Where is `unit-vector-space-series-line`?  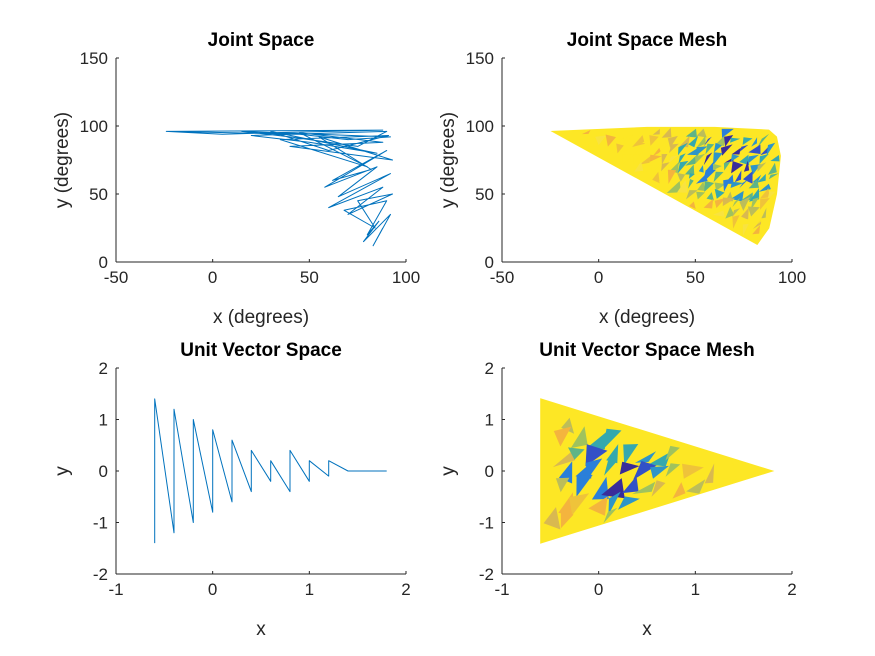
unit-vector-space-series-line is located at coordinates (270, 471).